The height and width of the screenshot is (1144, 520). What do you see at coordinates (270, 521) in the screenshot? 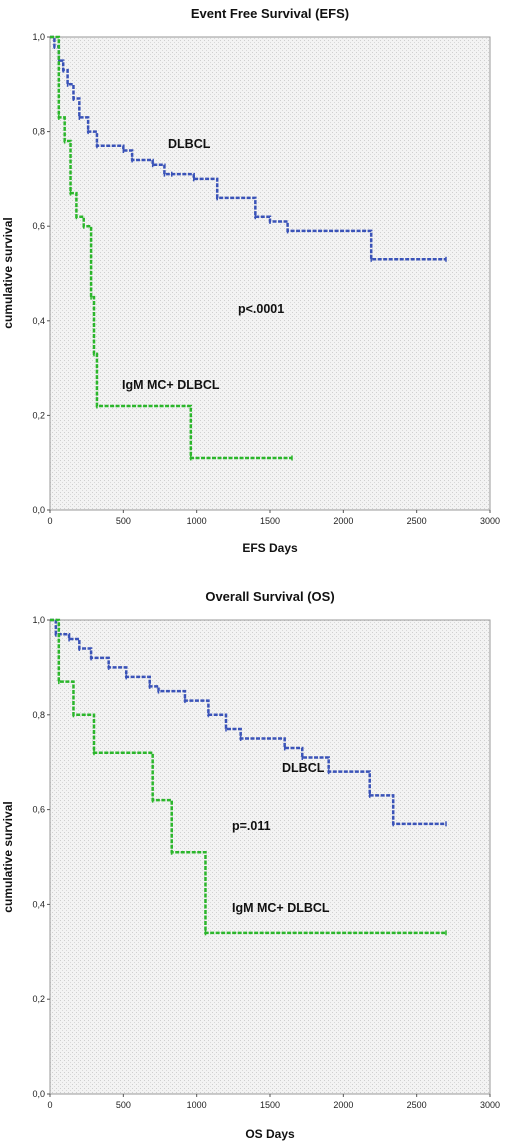
I see `efs-x-tick-label: 1500` at bounding box center [270, 521].